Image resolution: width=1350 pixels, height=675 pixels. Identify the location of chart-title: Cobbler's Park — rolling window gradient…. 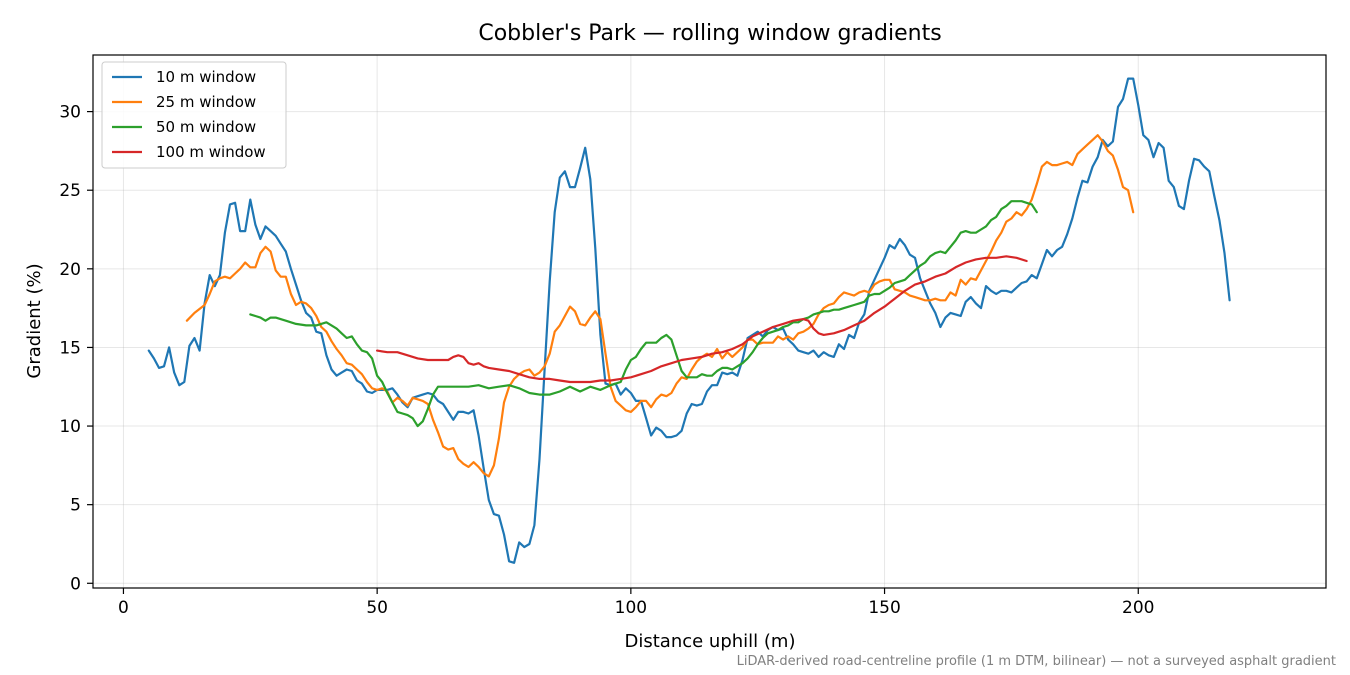
(709, 33).